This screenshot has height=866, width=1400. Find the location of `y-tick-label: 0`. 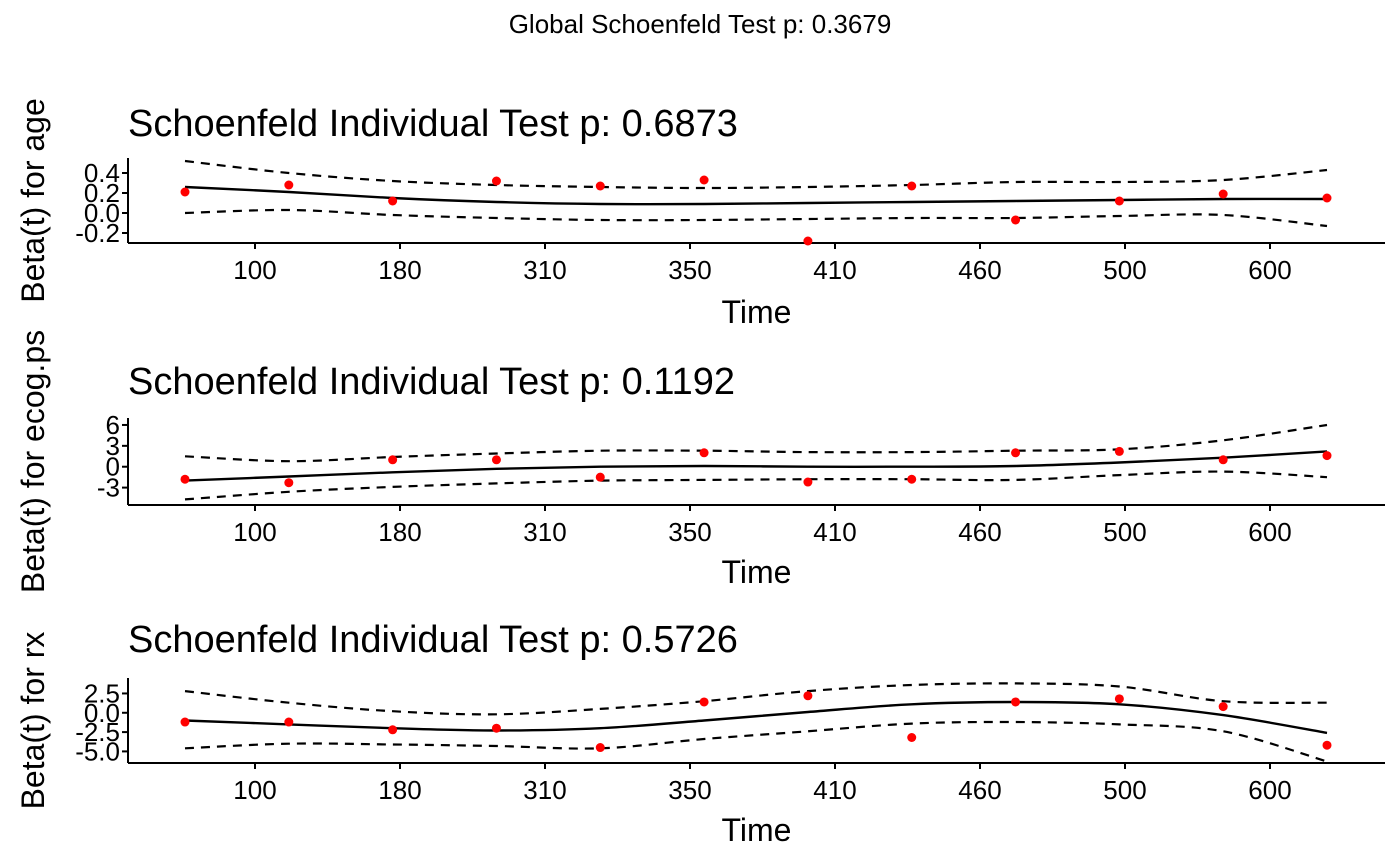

y-tick-label: 0 is located at coordinates (113, 467).